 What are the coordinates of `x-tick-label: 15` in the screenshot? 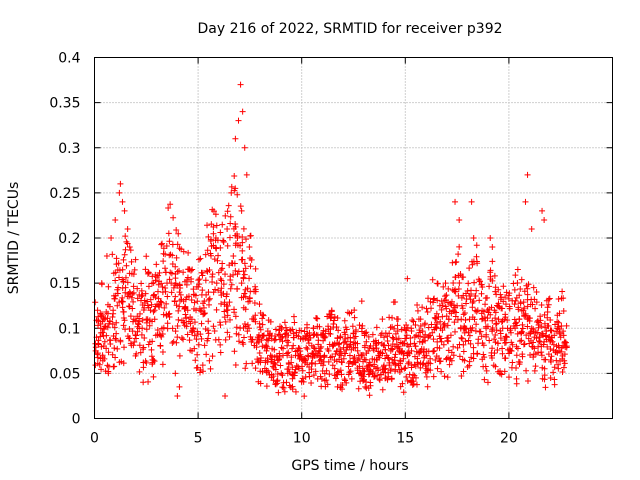 It's located at (405, 439).